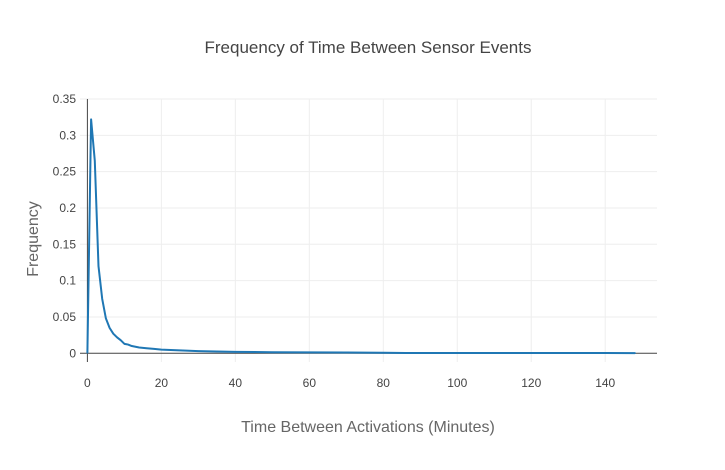 The width and height of the screenshot is (725, 470). What do you see at coordinates (87, 383) in the screenshot?
I see `x-tick-label: 0` at bounding box center [87, 383].